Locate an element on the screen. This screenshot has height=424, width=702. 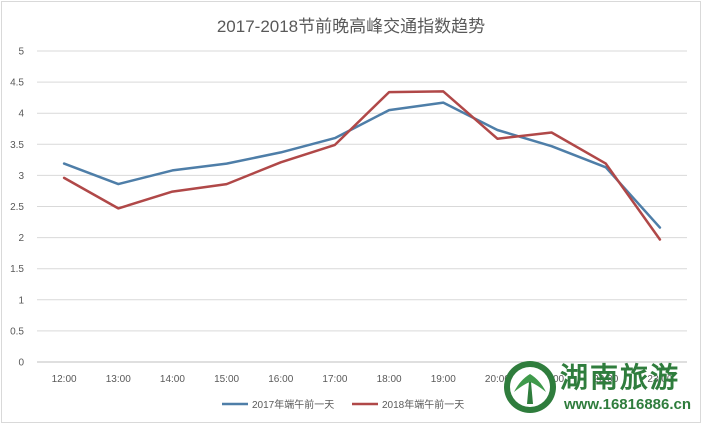
x-tick-label: 20:00 is located at coordinates (497, 379).